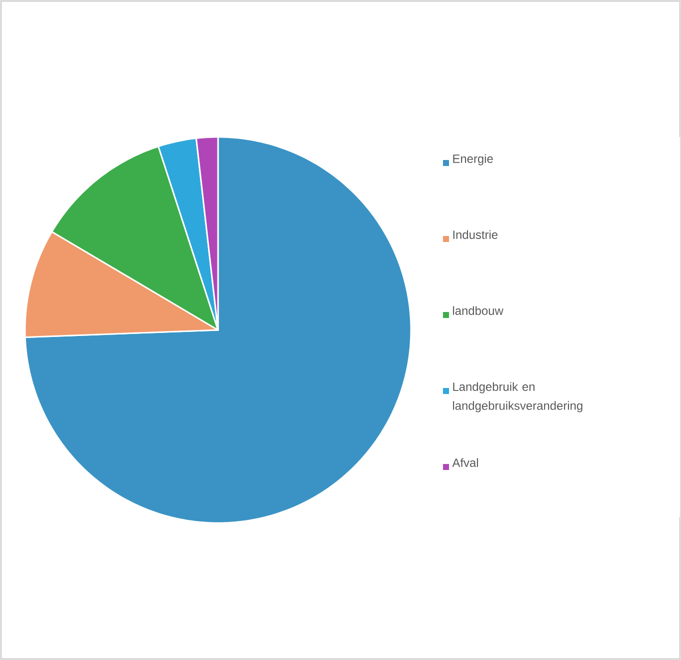 The image size is (681, 660). I want to click on legend-label: landbouw, so click(478, 310).